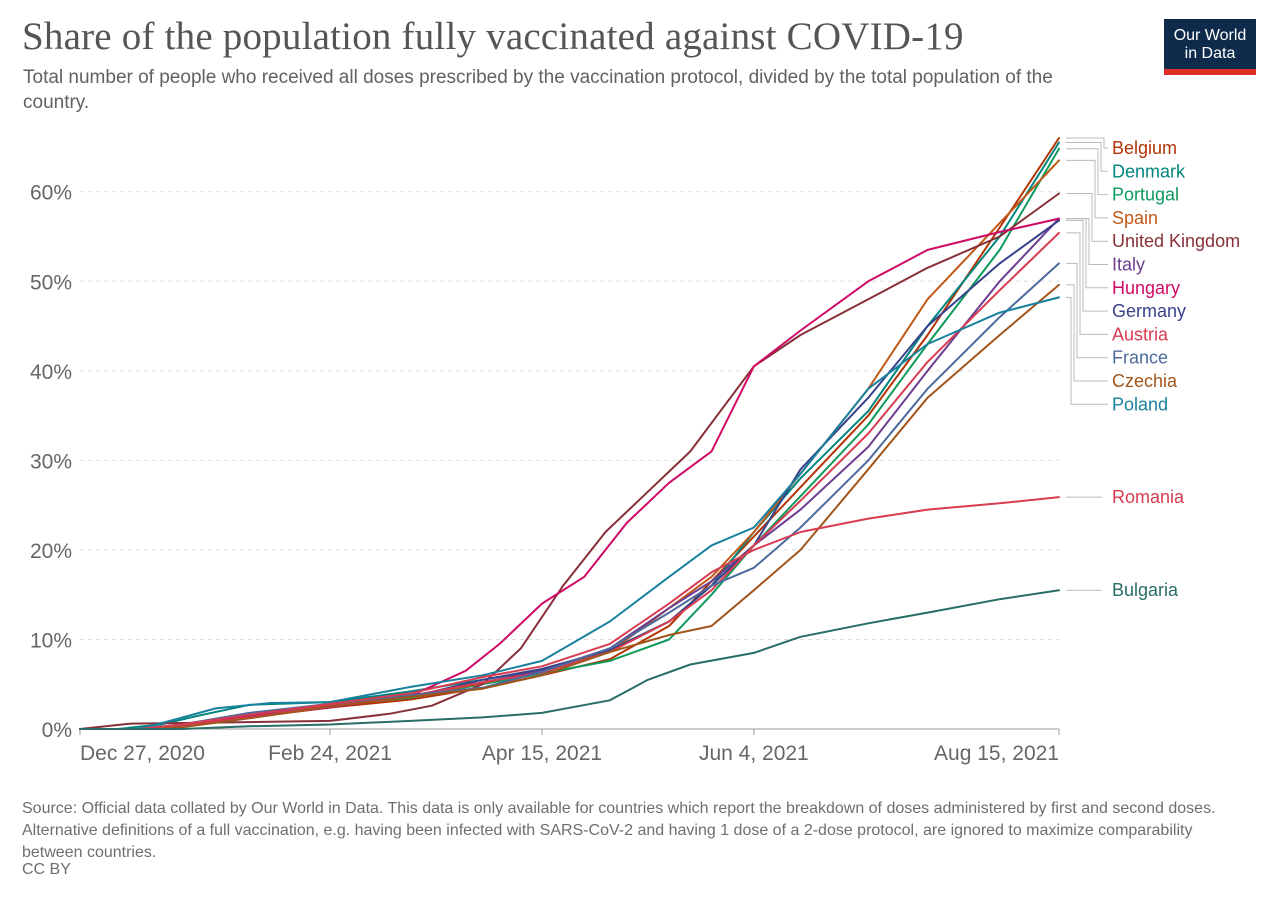 Image resolution: width=1280 pixels, height=904 pixels. What do you see at coordinates (51, 193) in the screenshot?
I see `y-tick-label: 60%` at bounding box center [51, 193].